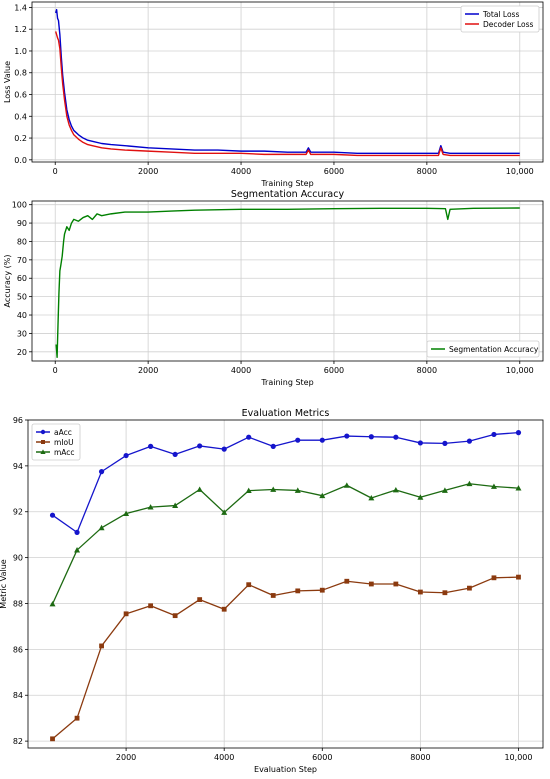 The width and height of the screenshot is (550, 779). What do you see at coordinates (20, 73) in the screenshot?
I see `y-tick-label: 0.8` at bounding box center [20, 73].